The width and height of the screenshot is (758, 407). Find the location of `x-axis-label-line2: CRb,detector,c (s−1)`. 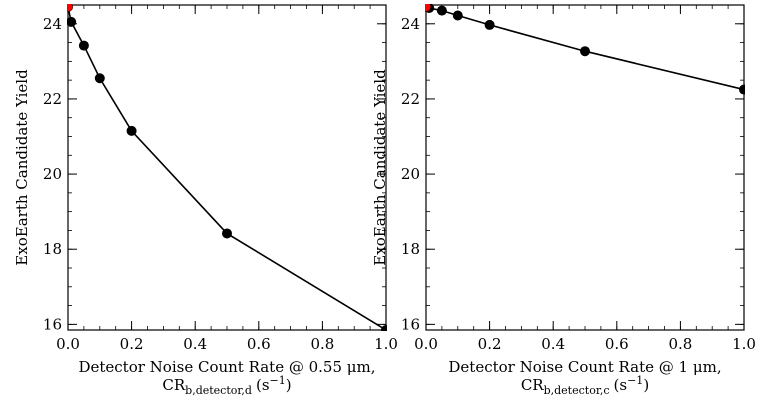

x-axis-label-line2: CRb,detector,c (s−1) is located at coordinates (585, 385).